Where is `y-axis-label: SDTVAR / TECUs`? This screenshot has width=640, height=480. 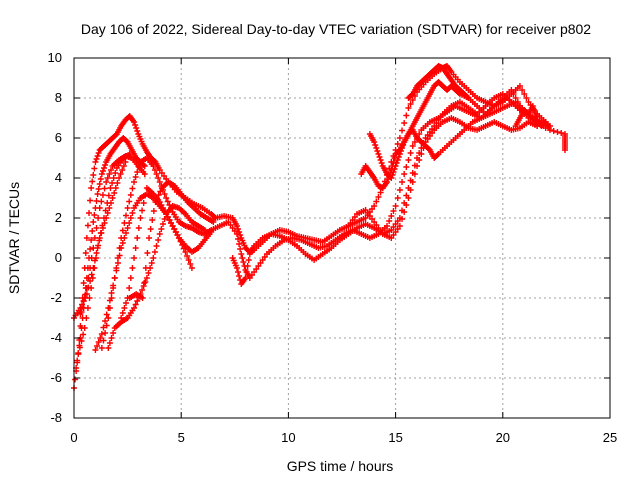 y-axis-label: SDTVAR / TECUs is located at coordinates (14, 238).